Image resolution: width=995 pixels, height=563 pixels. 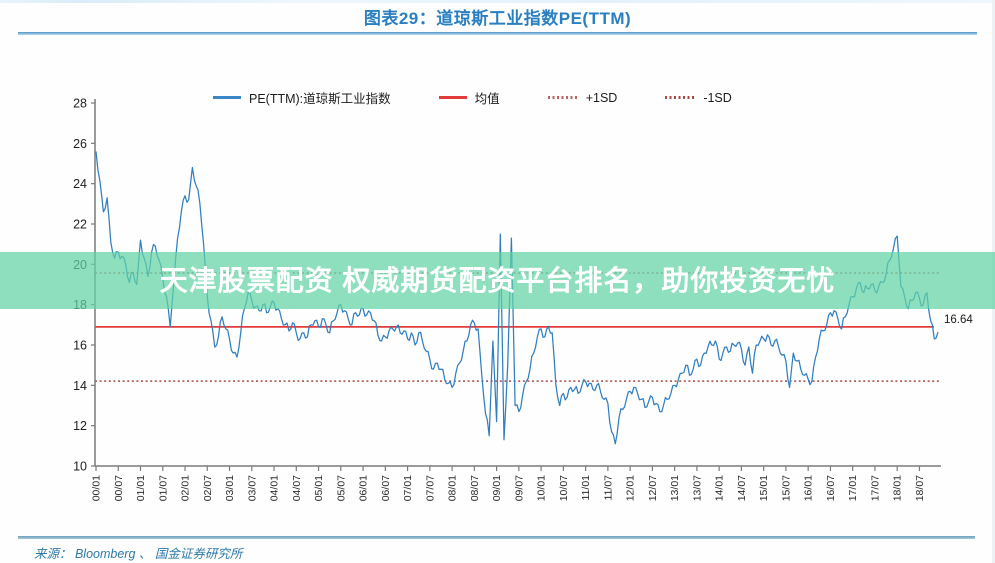 I want to click on chart-legend: PE(TTM):道琼斯工业指数 均值 +1SD -1SD, so click(x=472, y=97).